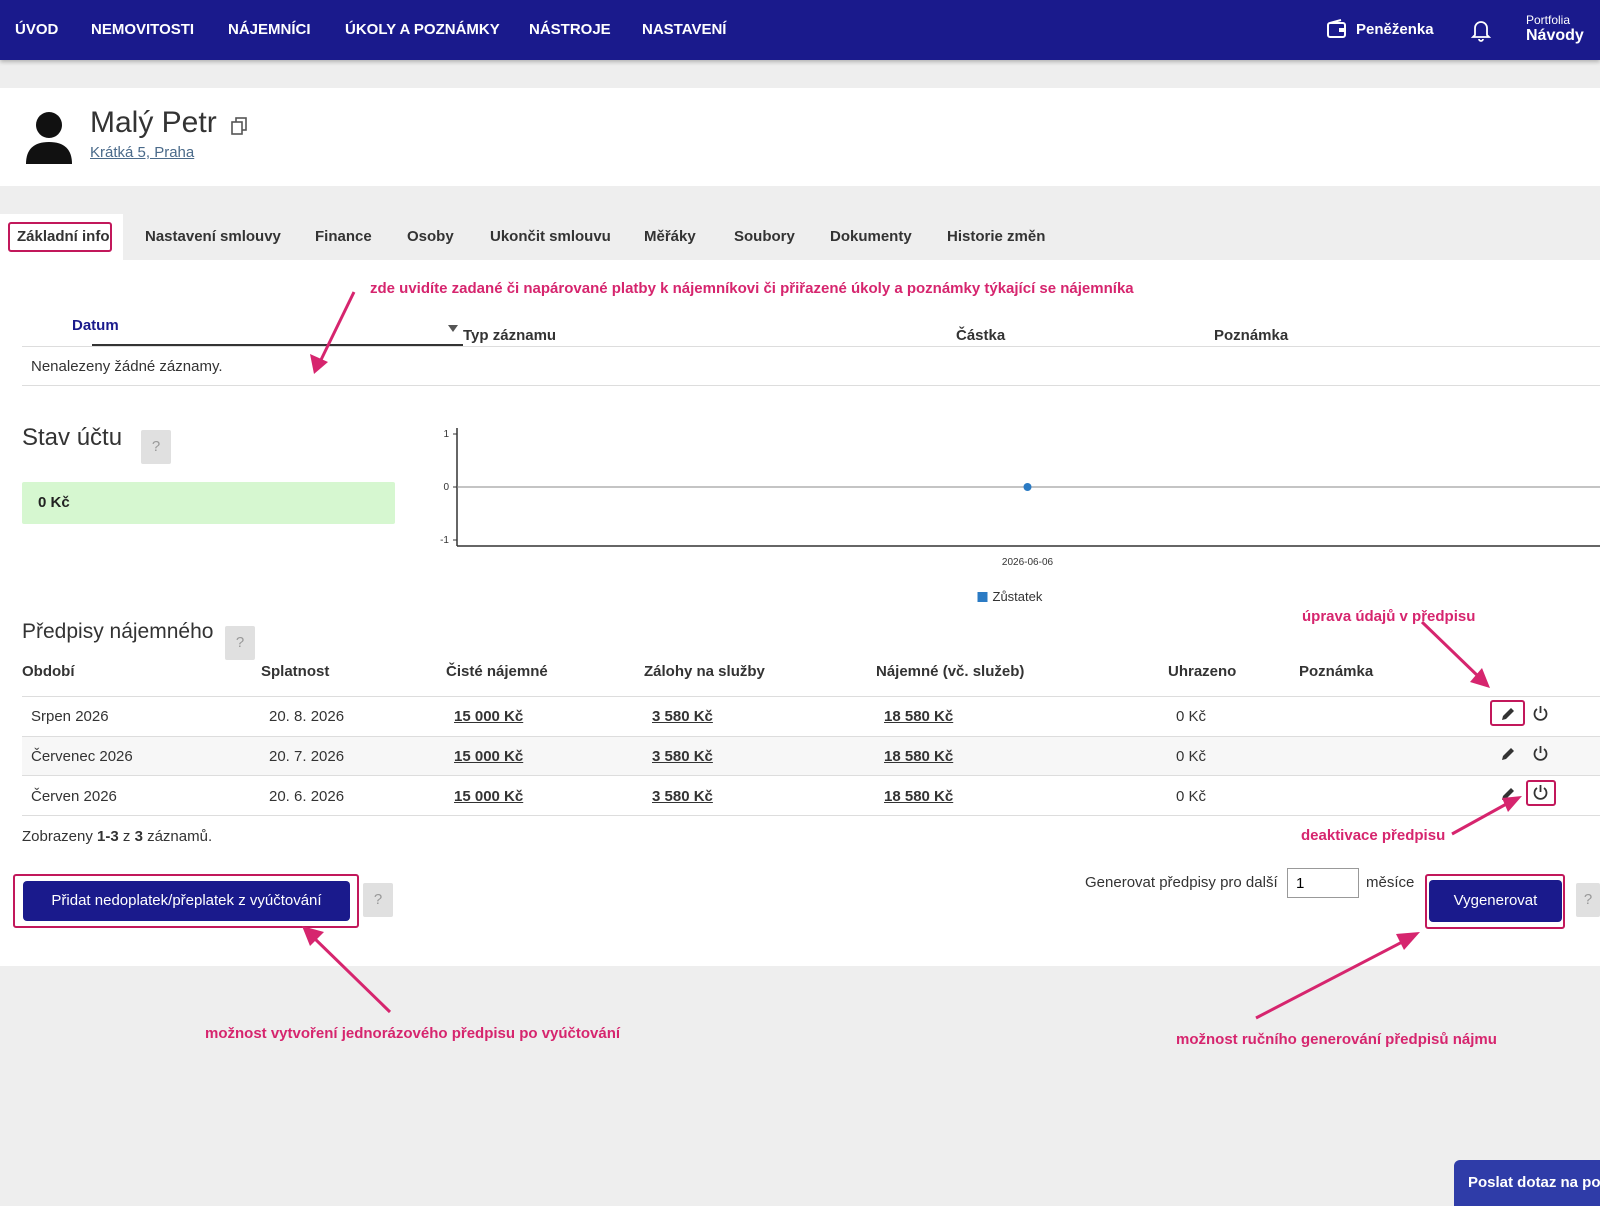  I want to click on records-header-typ: Typ záznamu, so click(510, 335).